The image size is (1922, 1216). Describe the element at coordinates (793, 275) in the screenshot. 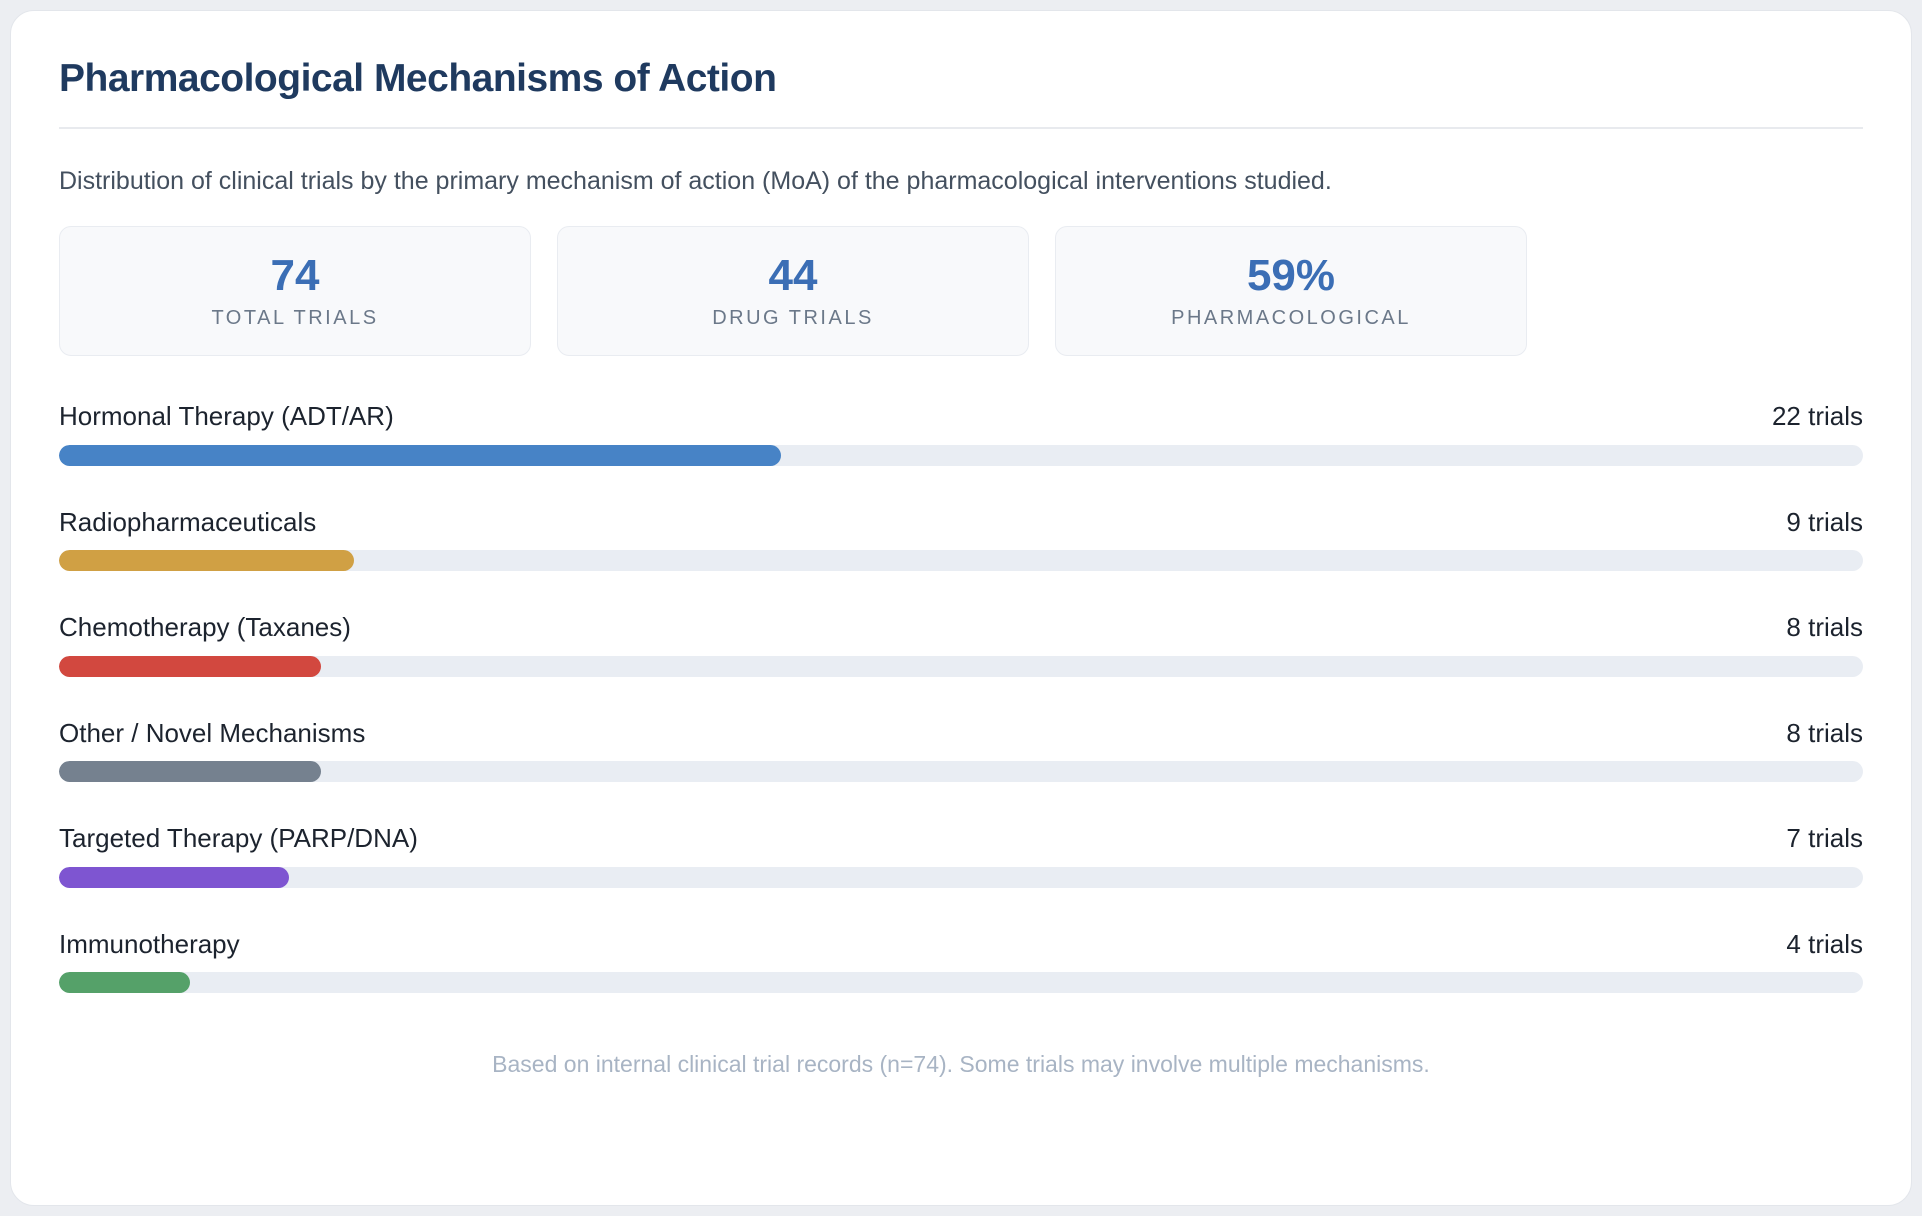

I see `stat-value: 44` at that location.